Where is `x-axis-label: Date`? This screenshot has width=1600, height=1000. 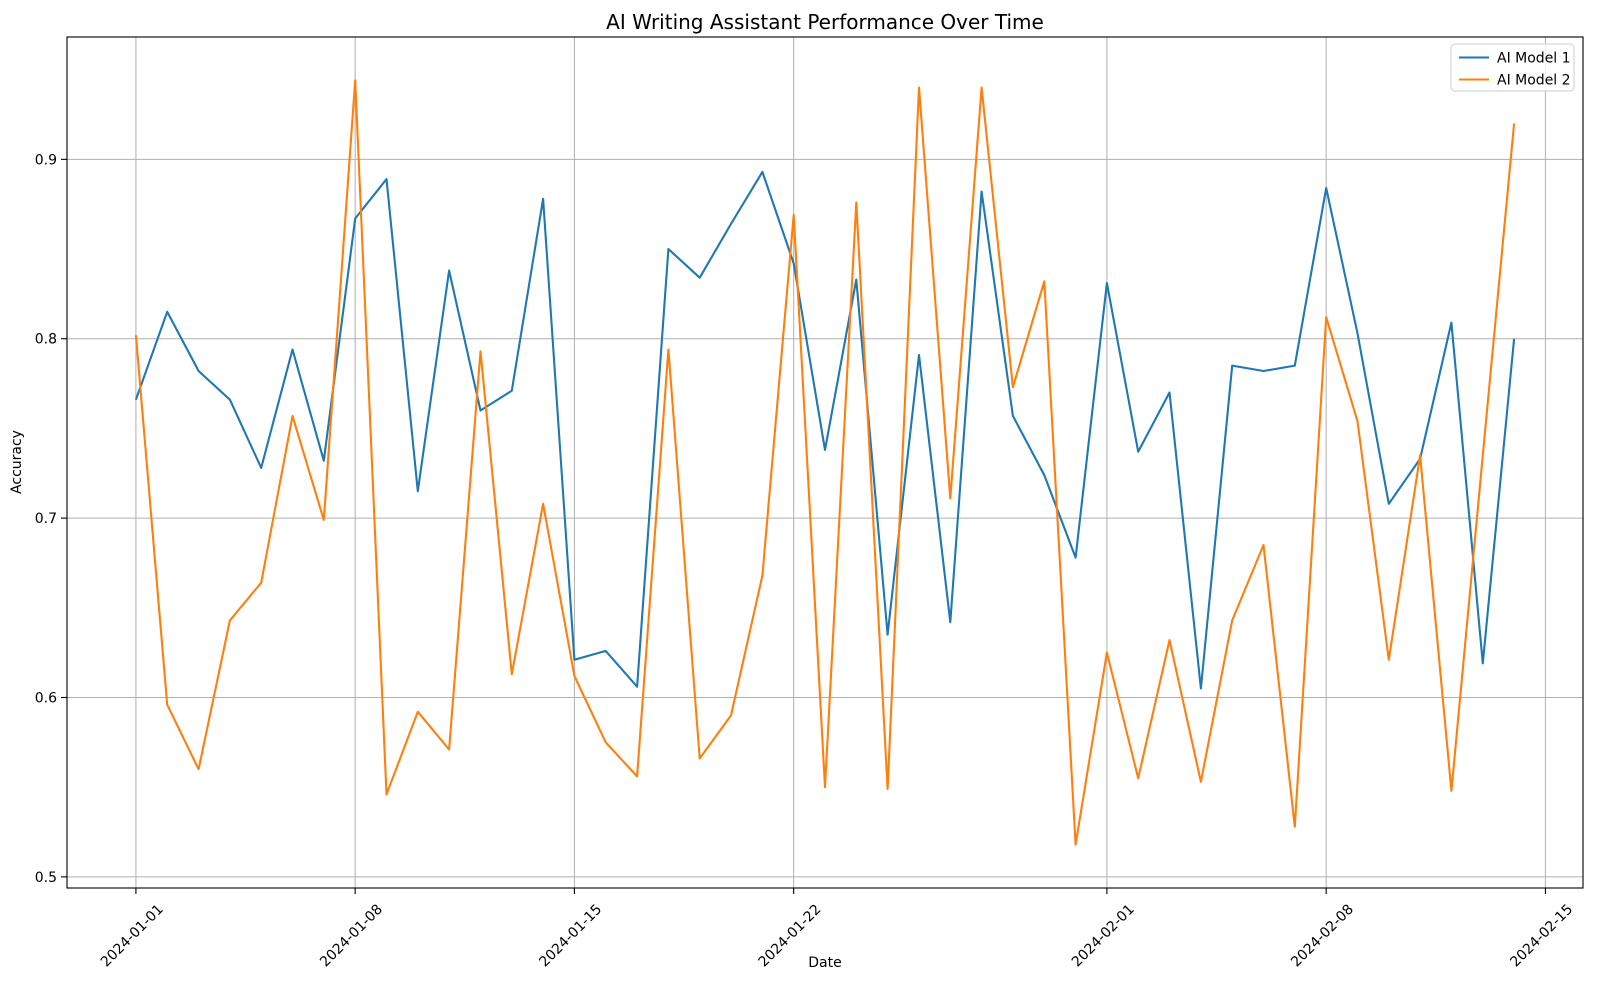 x-axis-label: Date is located at coordinates (824, 963).